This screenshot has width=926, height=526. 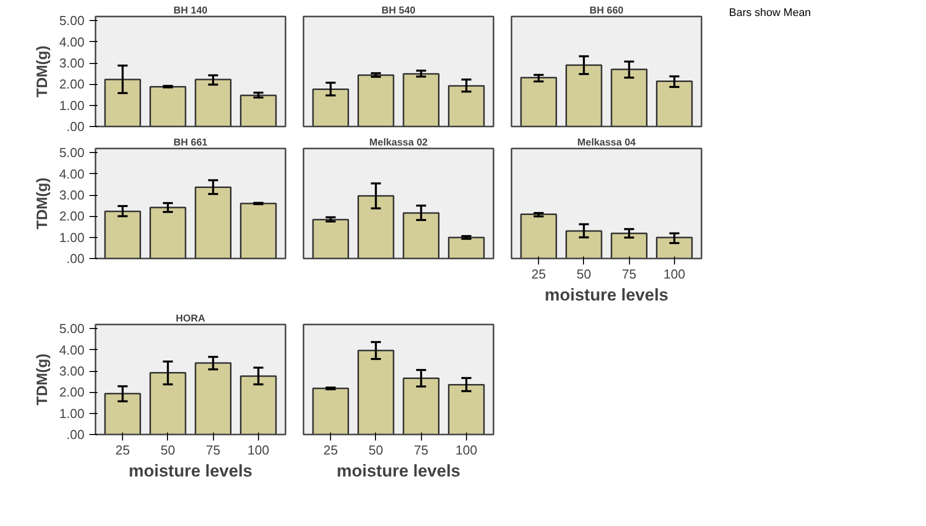 I want to click on chart-title: BH 660, so click(x=607, y=11).